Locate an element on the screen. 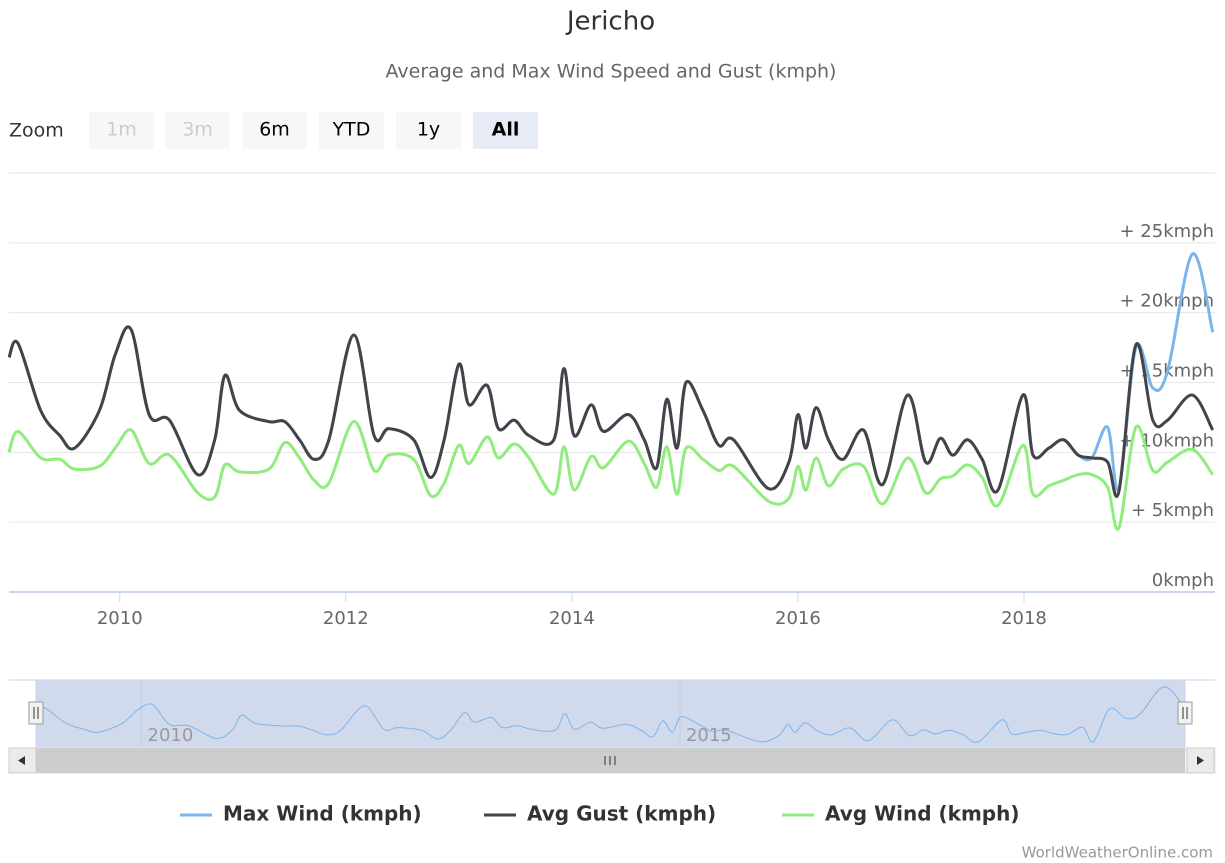  zoom-button-label: YTD is located at coordinates (351, 130).